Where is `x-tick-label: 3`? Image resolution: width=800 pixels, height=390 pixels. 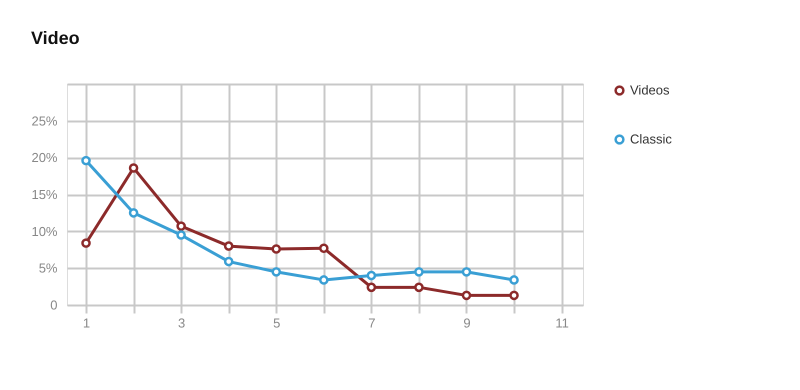
x-tick-label: 3 is located at coordinates (182, 323).